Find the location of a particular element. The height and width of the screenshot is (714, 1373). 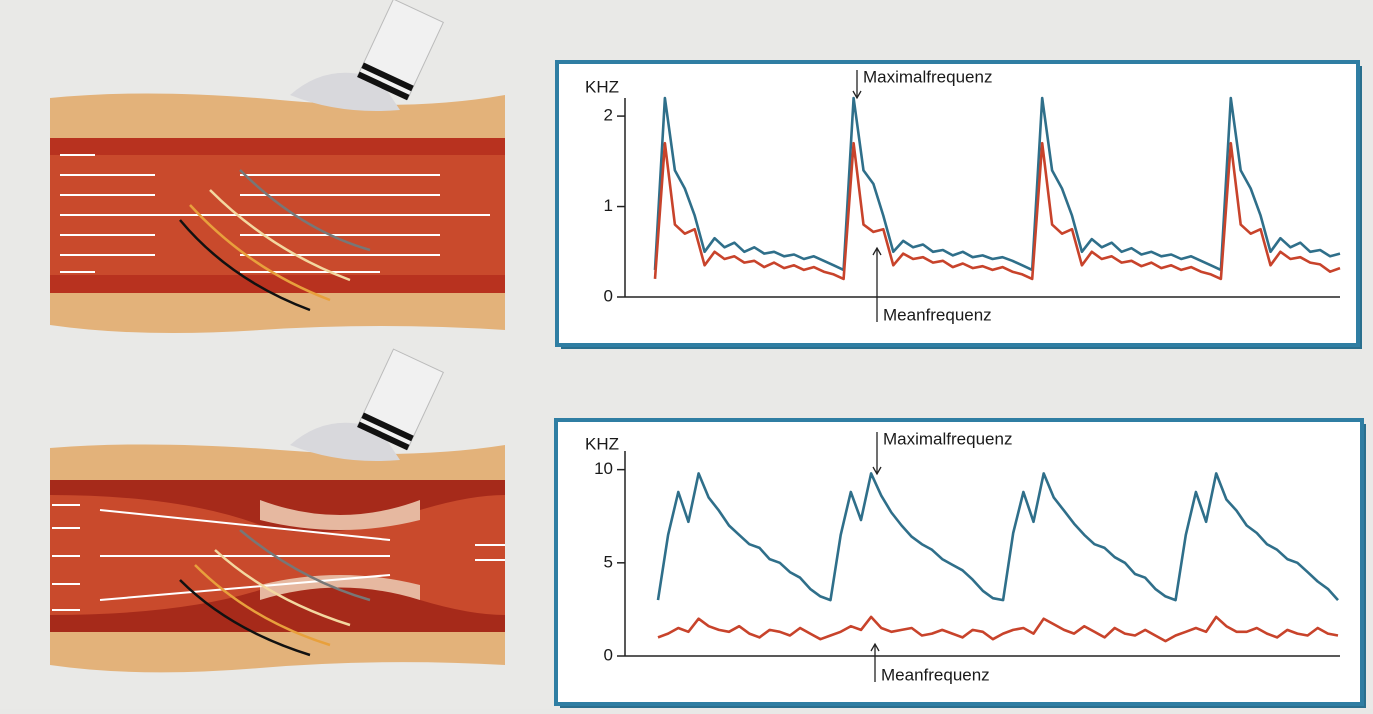

y-tick-label: 5 is located at coordinates (608, 561).